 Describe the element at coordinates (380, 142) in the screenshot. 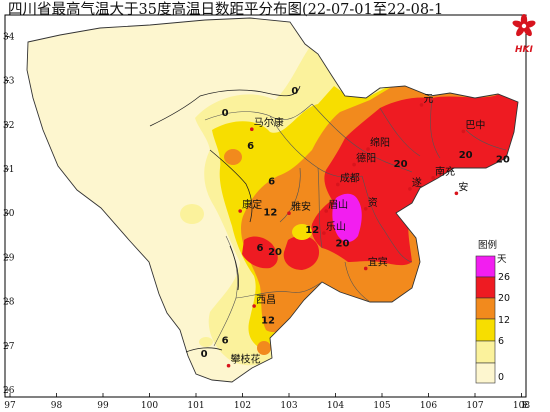

I see `city-label: 绵阳` at that location.